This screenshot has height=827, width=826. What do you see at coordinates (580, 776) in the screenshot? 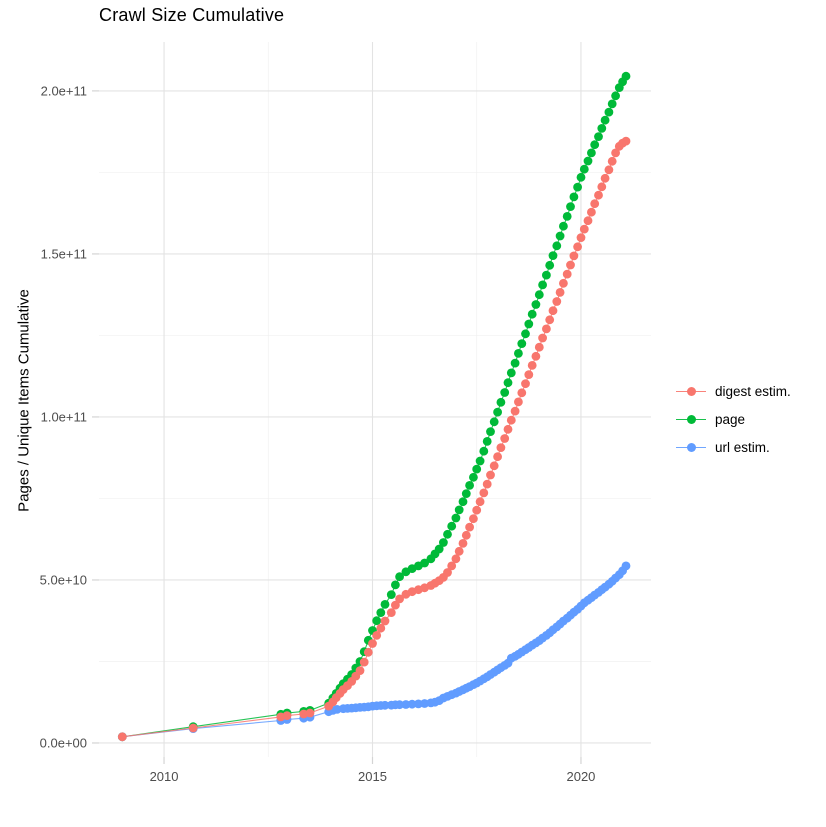
I see `x-tick-label: 2020` at bounding box center [580, 776].